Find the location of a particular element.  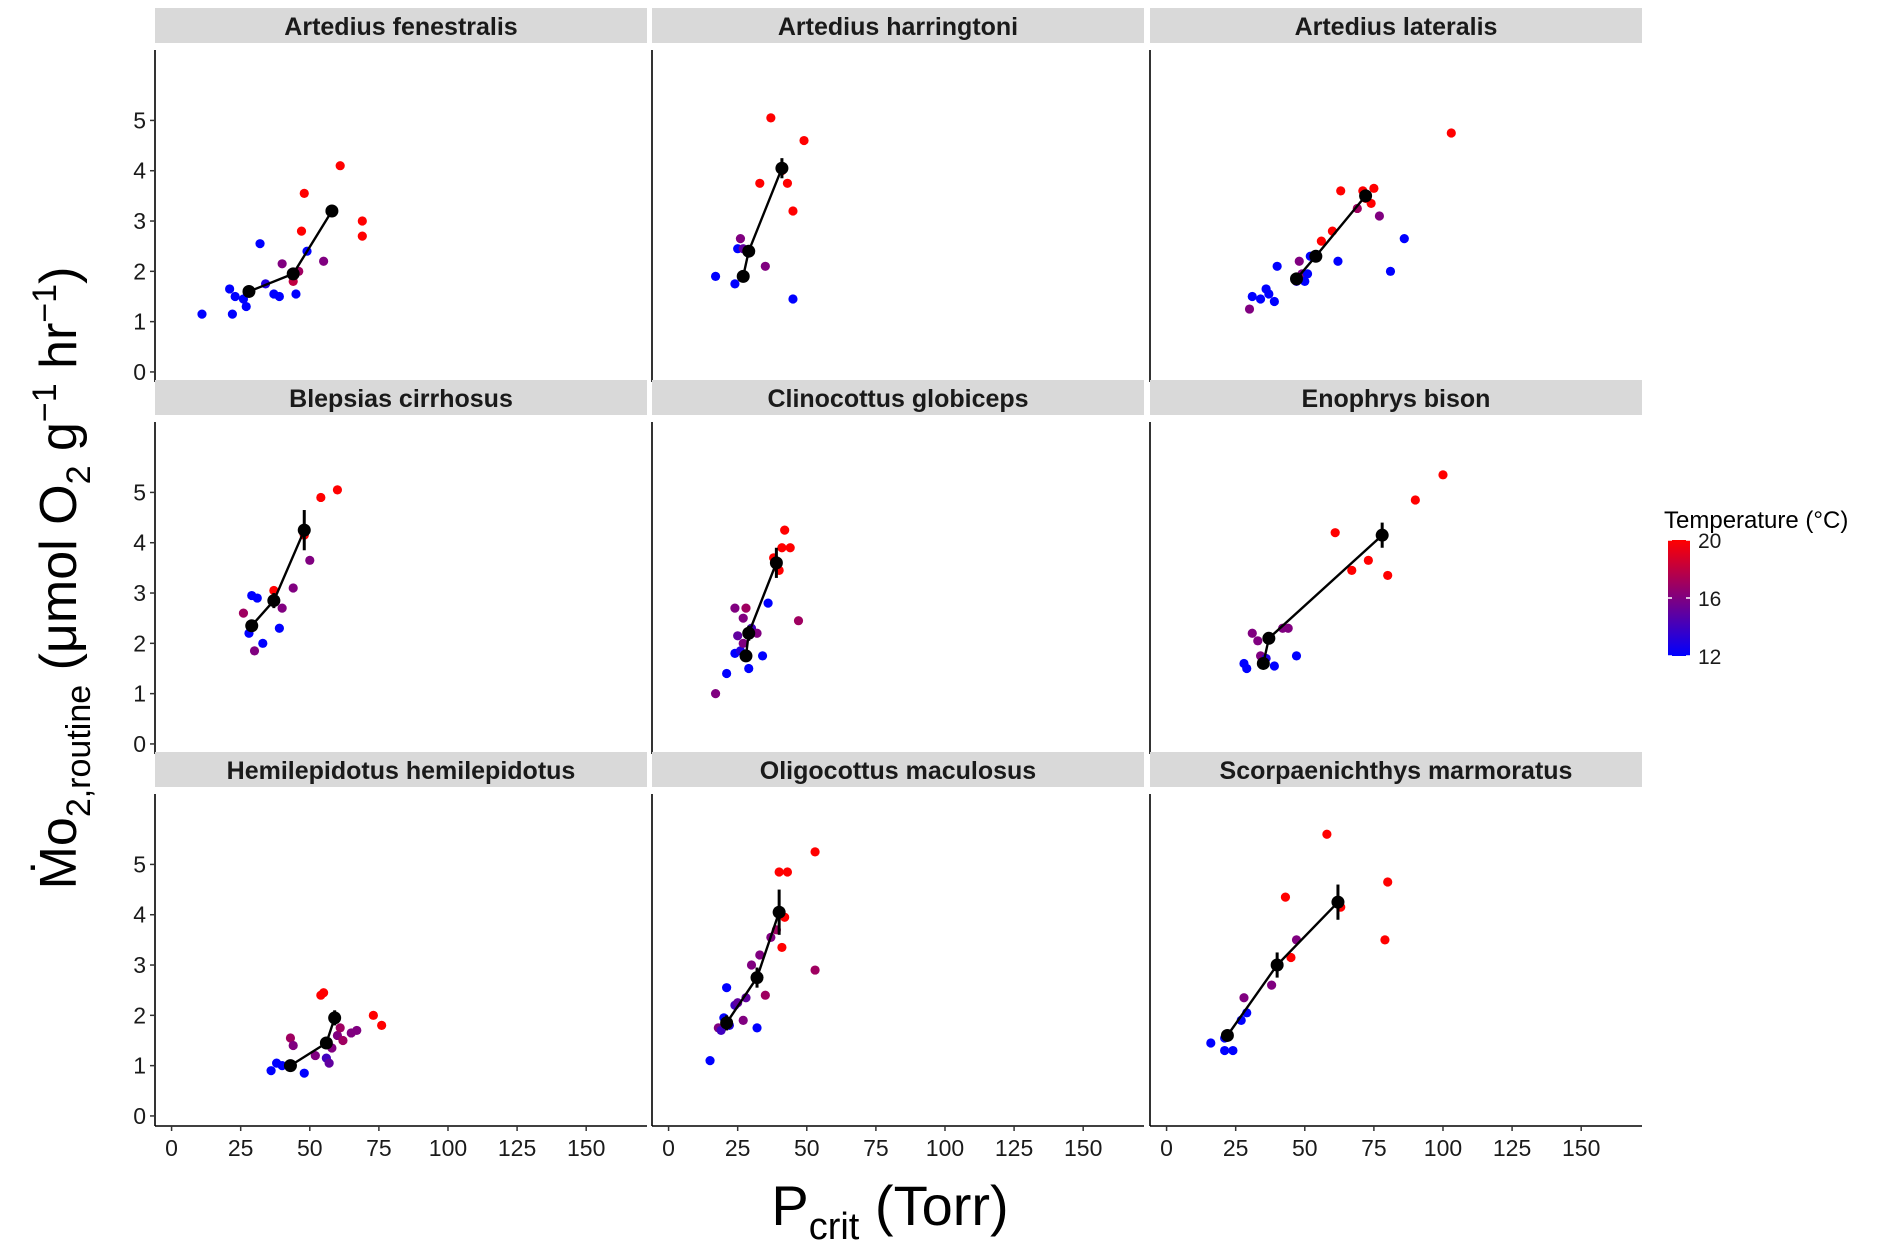

strip-title: Hemilepidotus hemilepidotus is located at coordinates (401, 771).